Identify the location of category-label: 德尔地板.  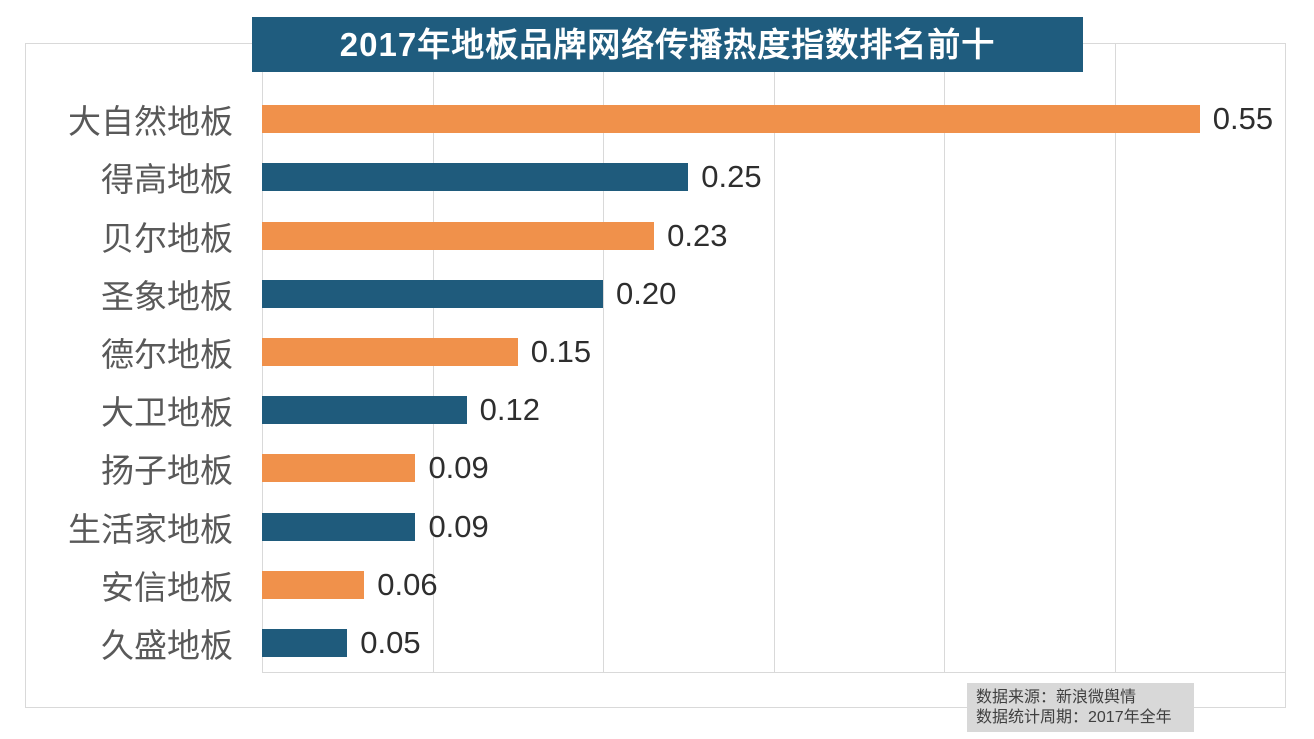
(167, 354).